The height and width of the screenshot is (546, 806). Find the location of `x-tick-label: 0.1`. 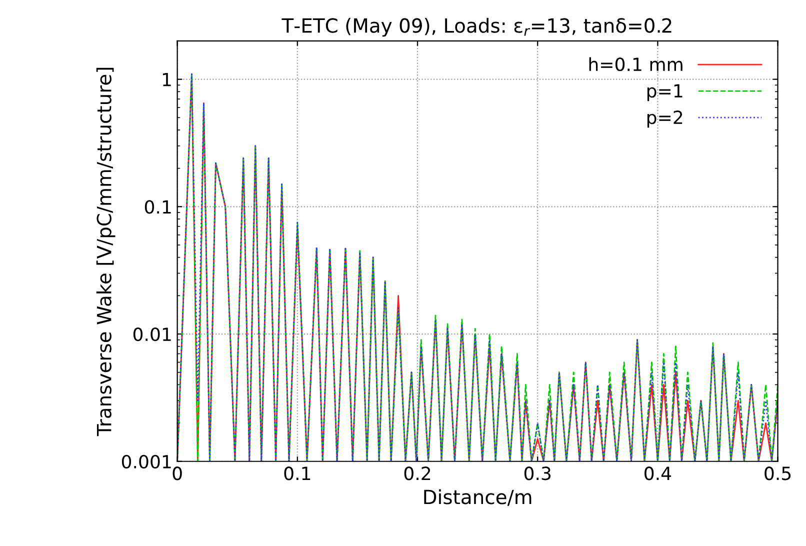

x-tick-label: 0.1 is located at coordinates (297, 473).